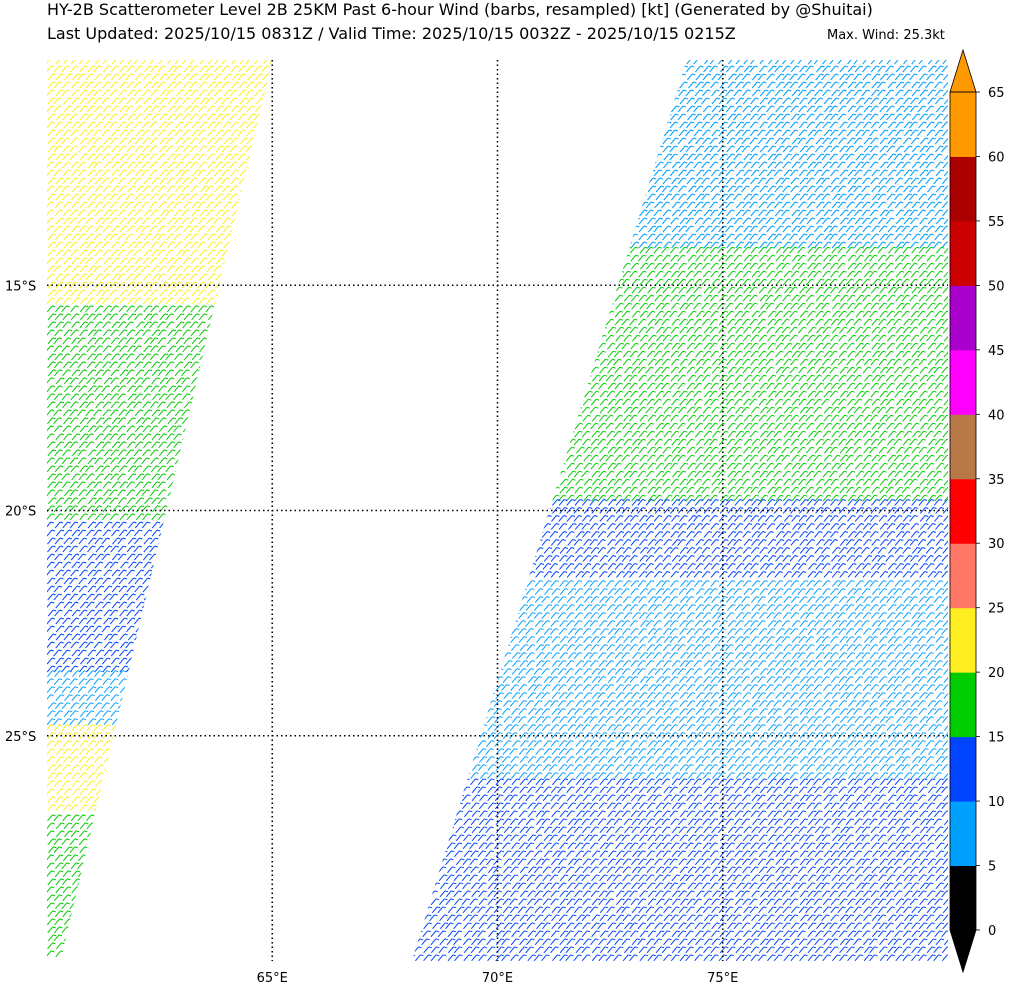 The height and width of the screenshot is (989, 1009). I want to click on colorbar-tick-label: 0, so click(992, 931).